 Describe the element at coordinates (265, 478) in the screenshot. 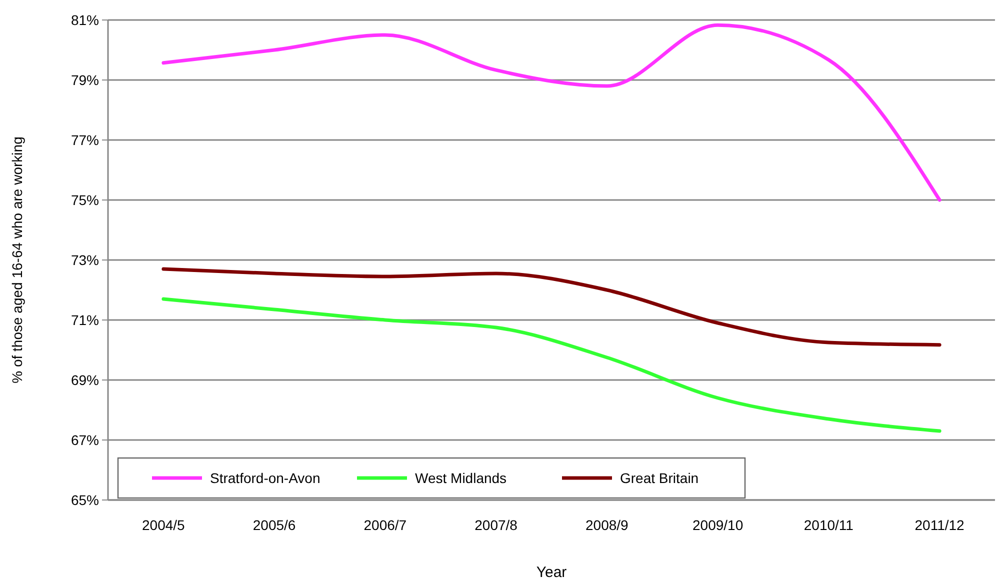

I see `legend-label: Stratford-on-Avon` at that location.